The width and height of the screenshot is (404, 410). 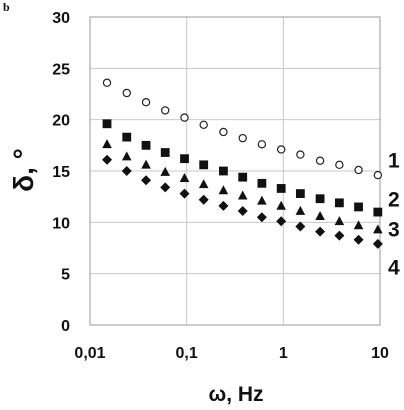 What do you see at coordinates (394, 230) in the screenshot?
I see `series-label-3: 3` at bounding box center [394, 230].